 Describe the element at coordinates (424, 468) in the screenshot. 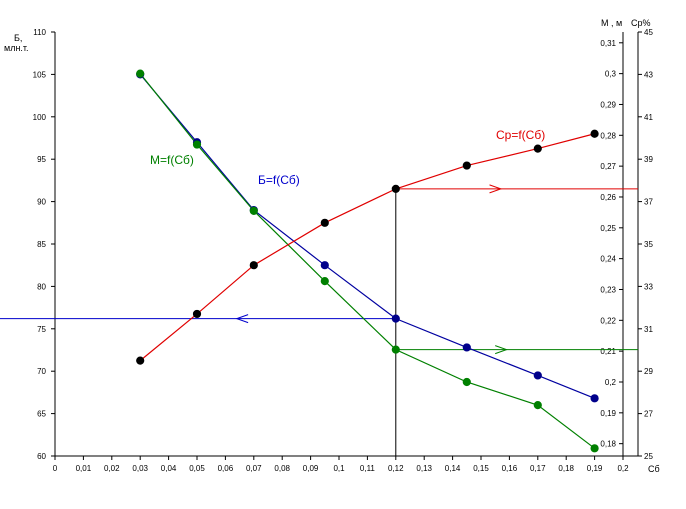

I see `x-tick-label: 0,13` at that location.